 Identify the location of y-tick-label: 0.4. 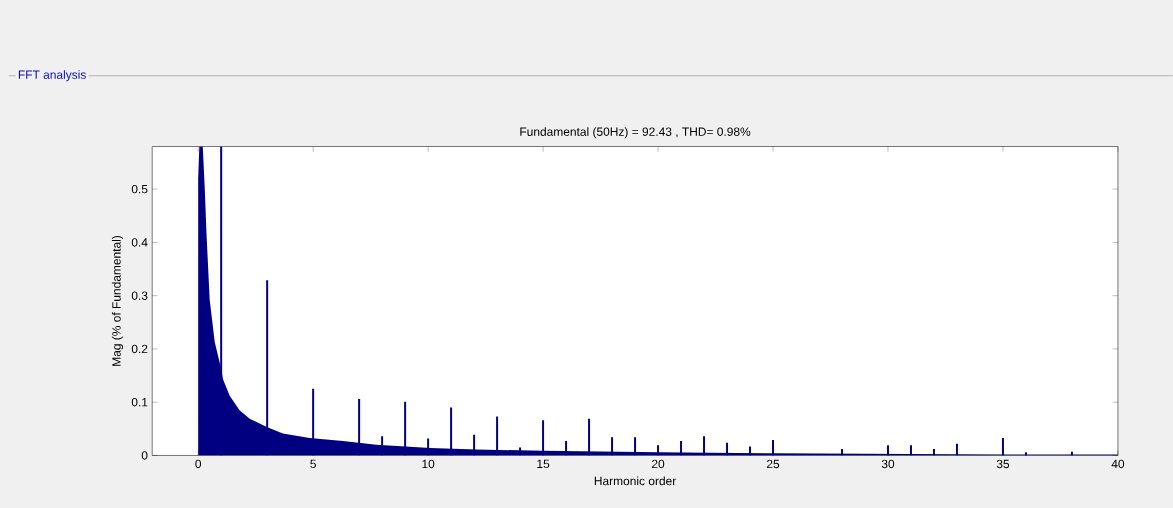
(139, 242).